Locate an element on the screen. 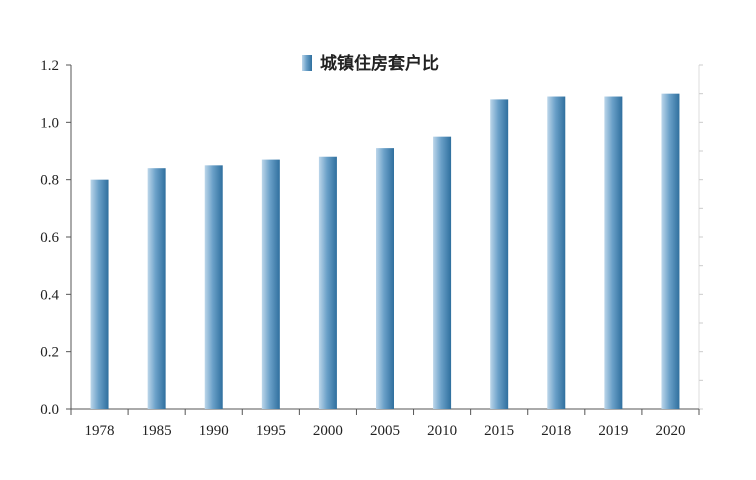 The width and height of the screenshot is (756, 480). x-tick-label: 1978 is located at coordinates (100, 431).